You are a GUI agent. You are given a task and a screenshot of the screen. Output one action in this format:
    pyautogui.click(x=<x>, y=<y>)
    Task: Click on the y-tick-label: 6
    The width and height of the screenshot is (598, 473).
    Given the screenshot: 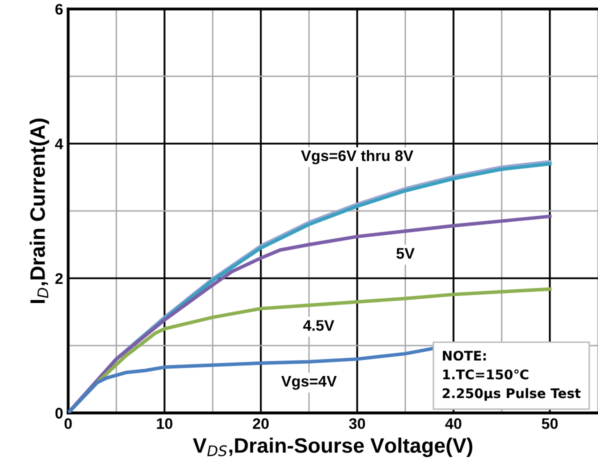 What is the action you would take?
    pyautogui.click(x=59, y=9)
    